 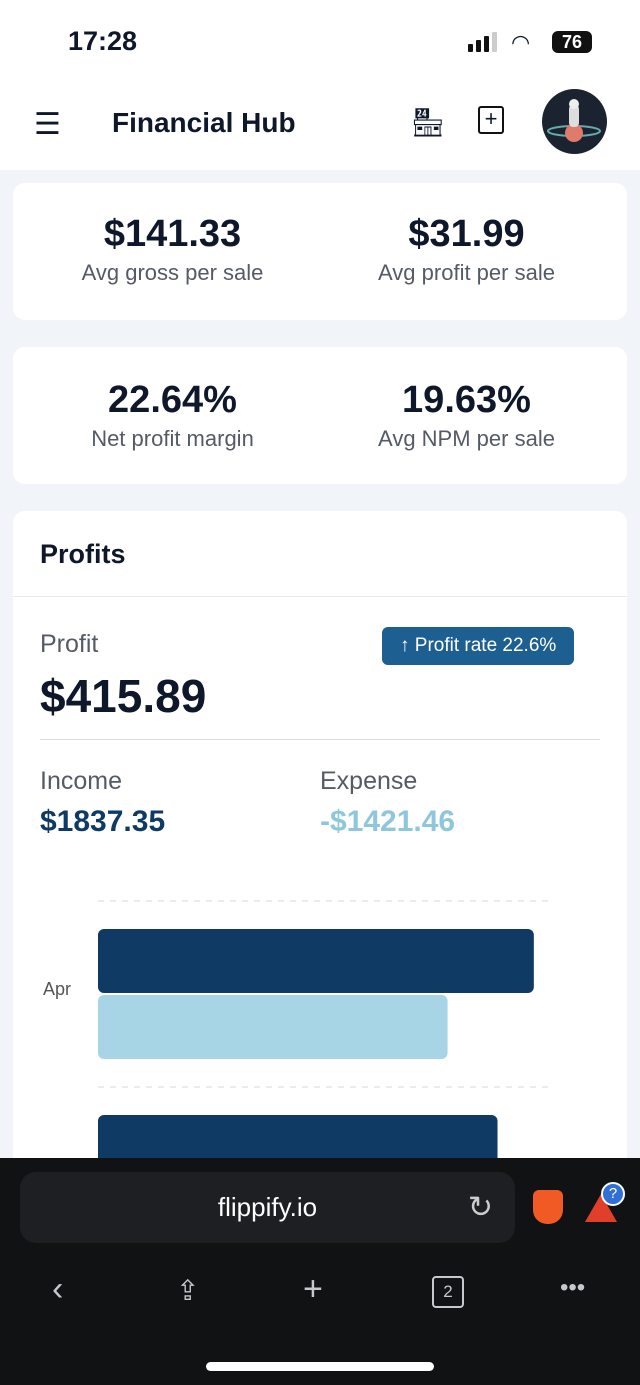 What do you see at coordinates (313, 1289) in the screenshot?
I see `new-tab-icon: +` at bounding box center [313, 1289].